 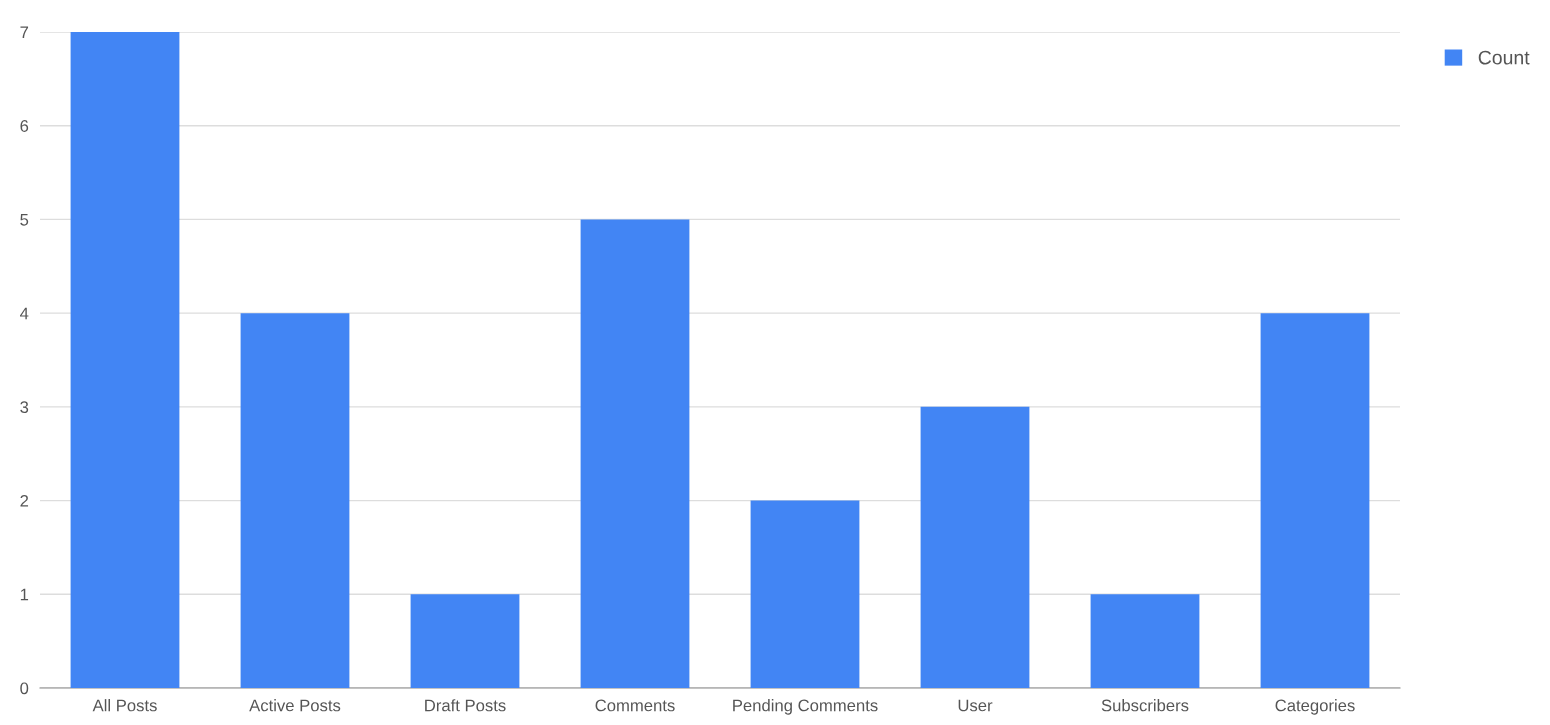 What do you see at coordinates (24, 126) in the screenshot?
I see `y-tick-label: 6` at bounding box center [24, 126].